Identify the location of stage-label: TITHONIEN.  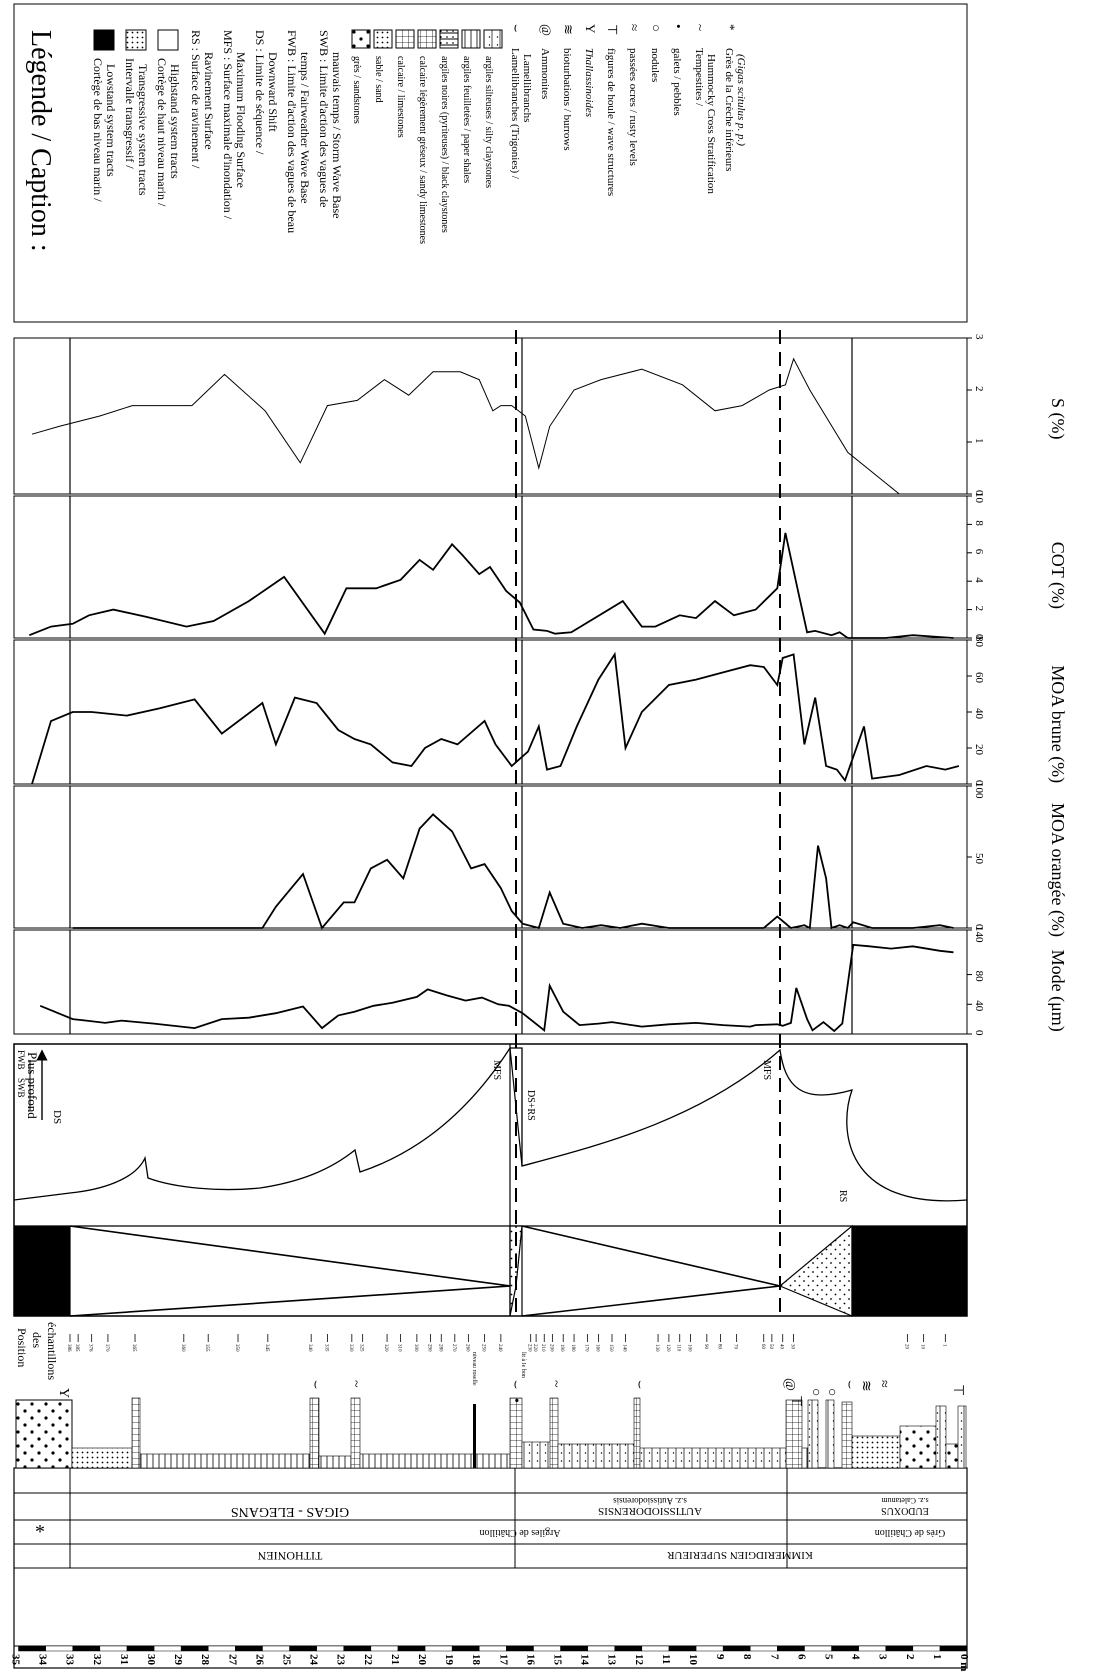
(289, 1556).